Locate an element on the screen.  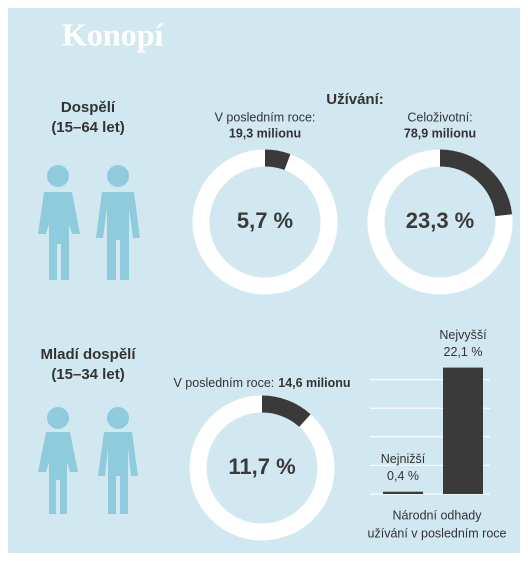
group-age: (15–34 let) is located at coordinates (87, 374).